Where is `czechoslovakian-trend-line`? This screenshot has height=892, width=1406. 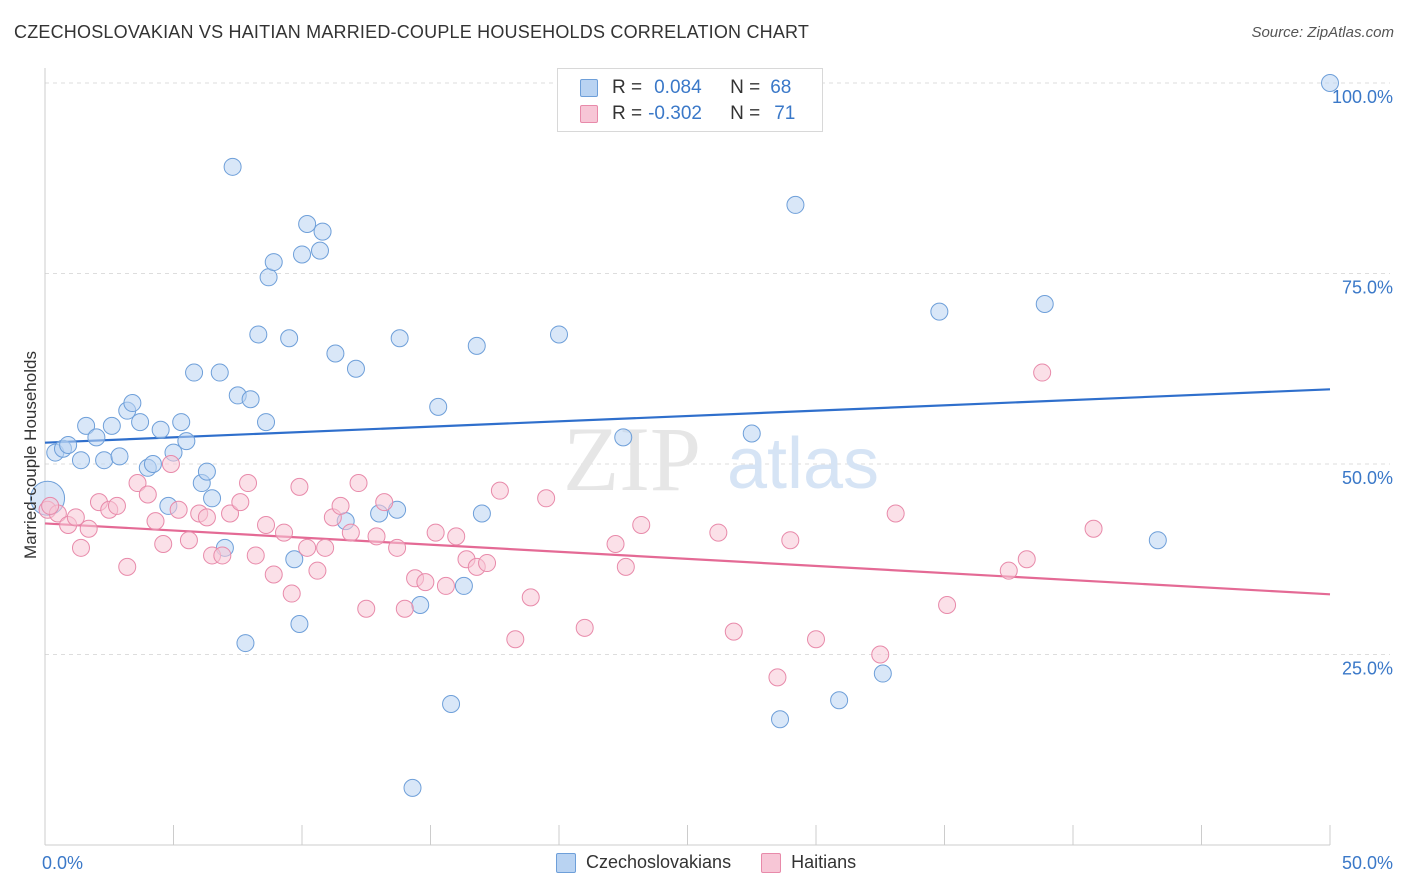
czechoslovakian-trend-line is located at coordinates (687, 416).